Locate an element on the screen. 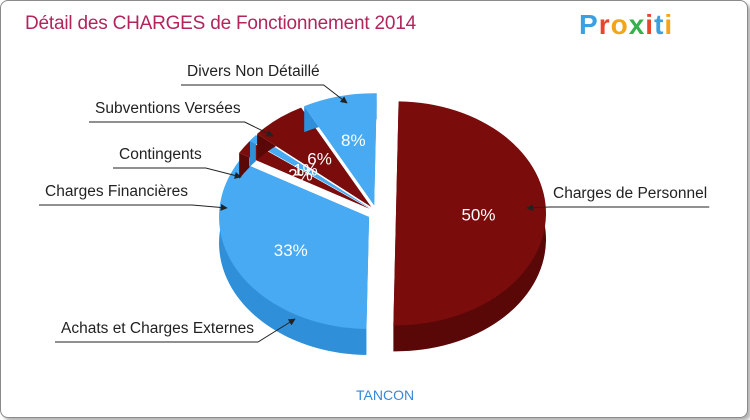 Image resolution: width=750 pixels, height=420 pixels. slice-category-label: Charges de Personnel is located at coordinates (630, 193).